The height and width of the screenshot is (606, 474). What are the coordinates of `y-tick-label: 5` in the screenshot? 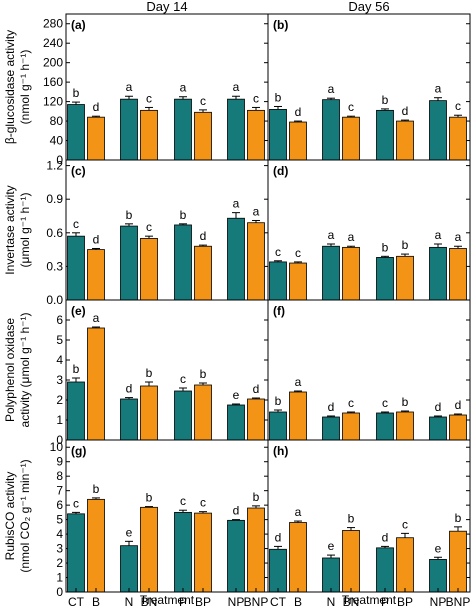 It's located at (59, 340).